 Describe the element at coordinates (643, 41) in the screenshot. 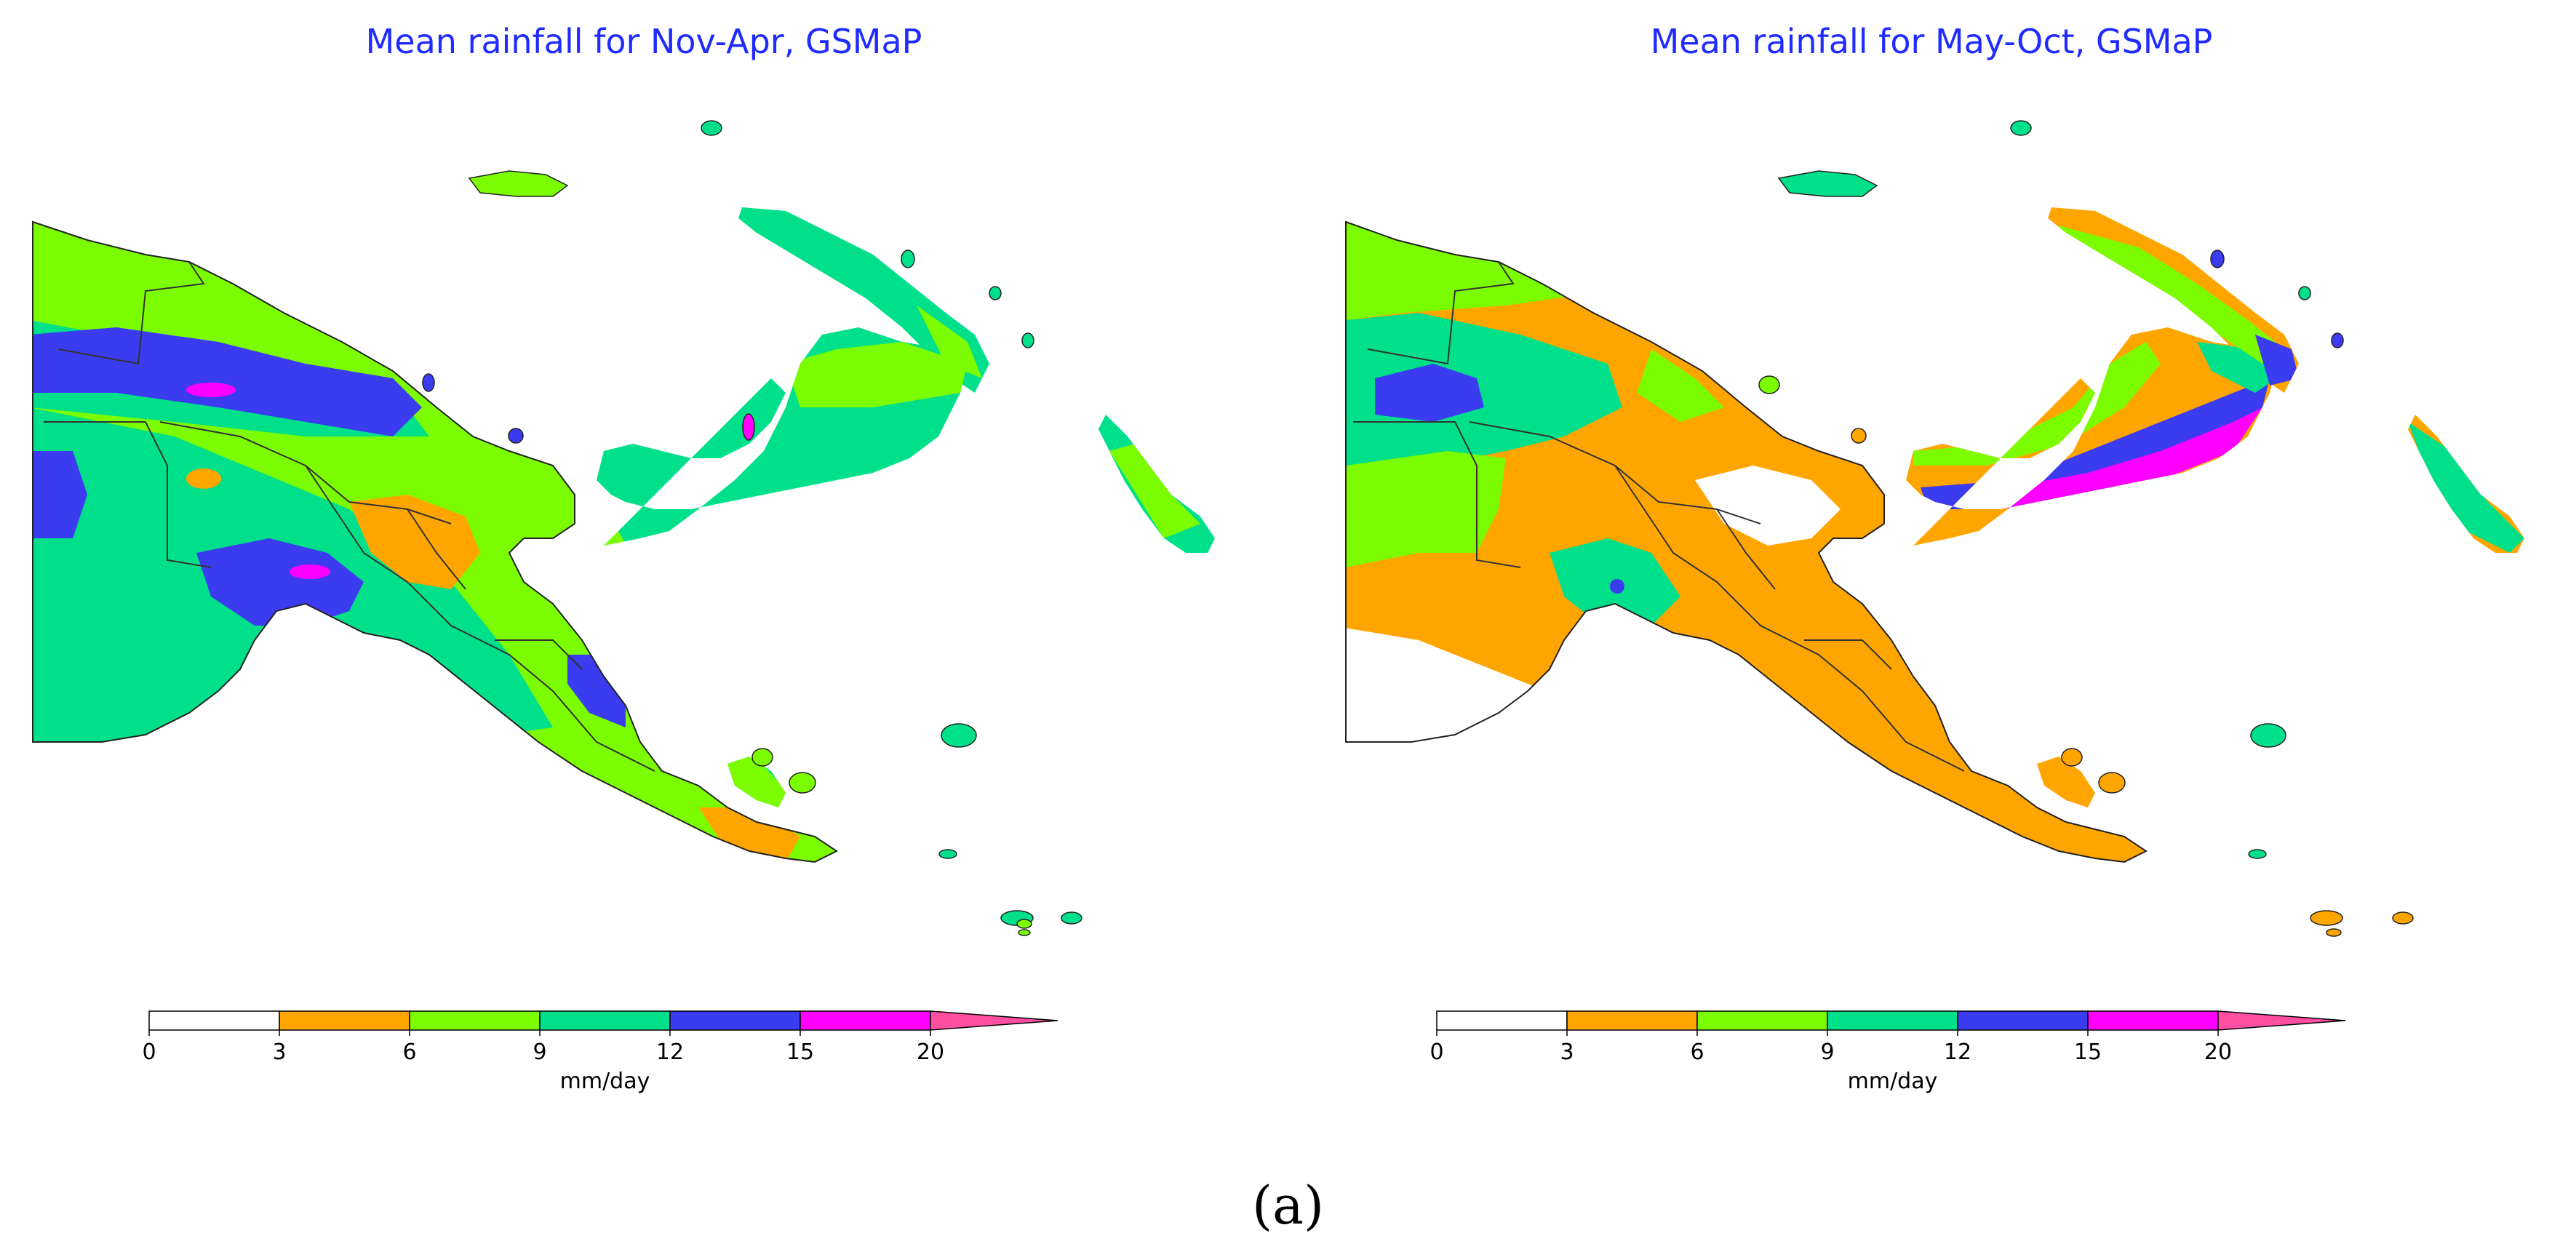

I see `panel-title: Mean rainfall for Nov-Apr, GSMaP` at that location.